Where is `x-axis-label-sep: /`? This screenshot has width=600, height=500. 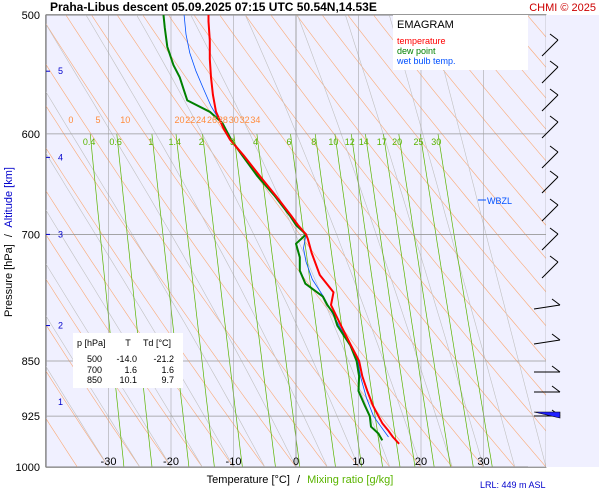 x-axis-label-sep: / is located at coordinates (299, 480).